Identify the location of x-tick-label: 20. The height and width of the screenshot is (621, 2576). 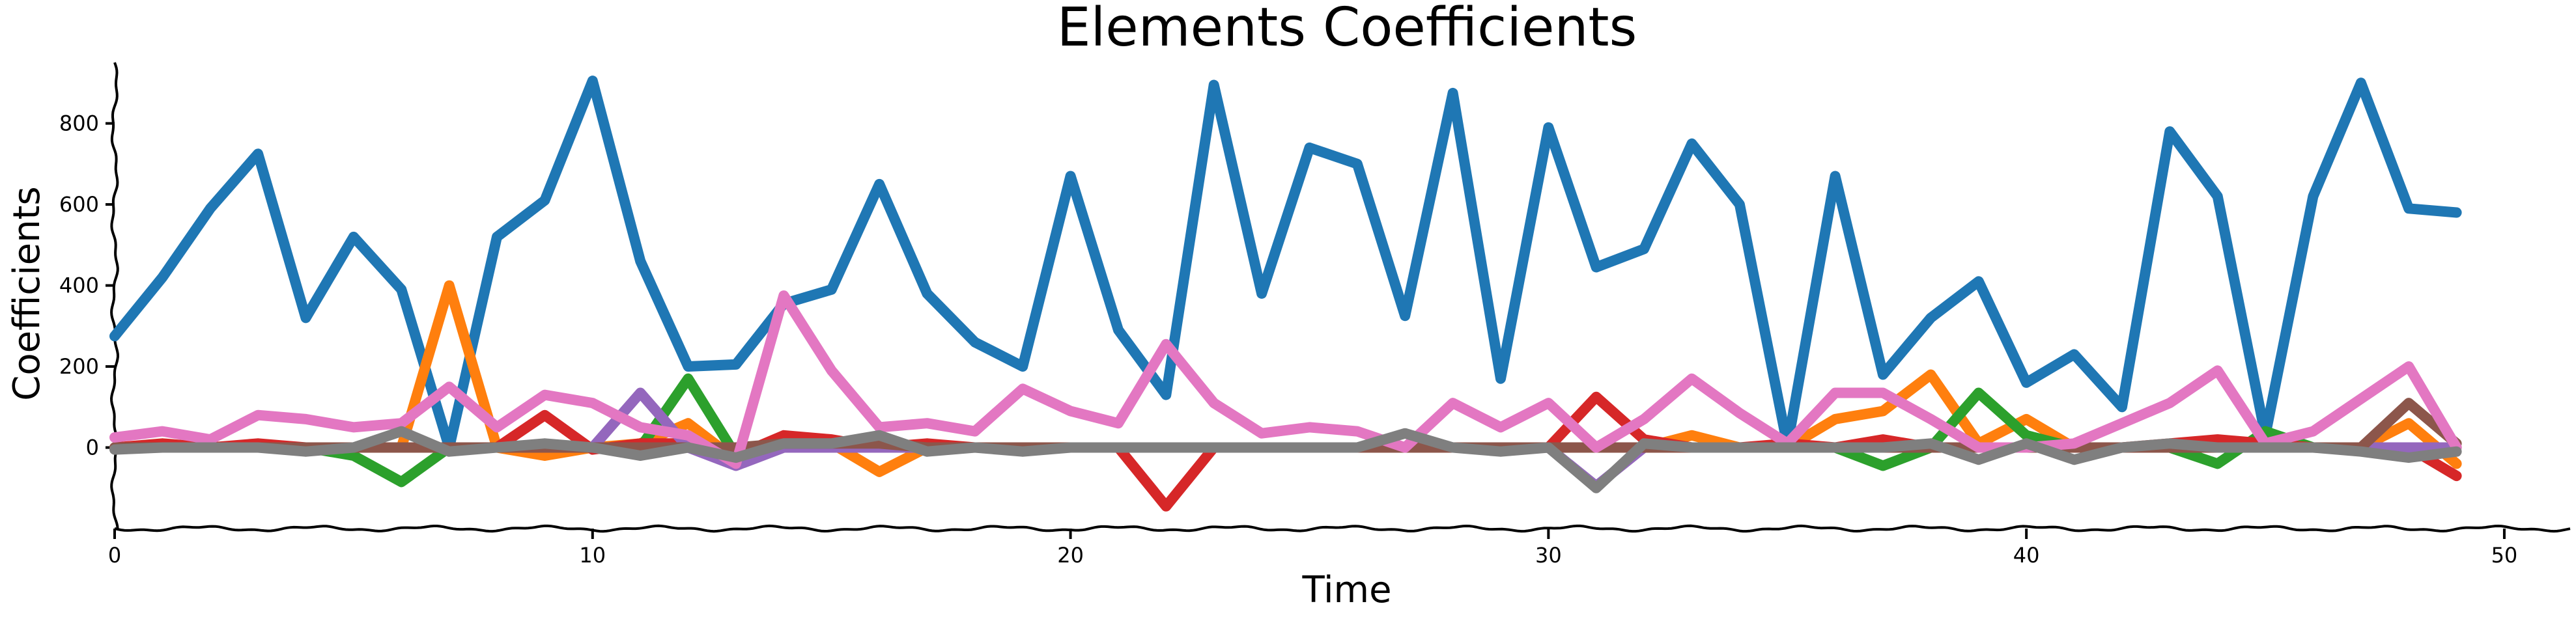
(1070, 555).